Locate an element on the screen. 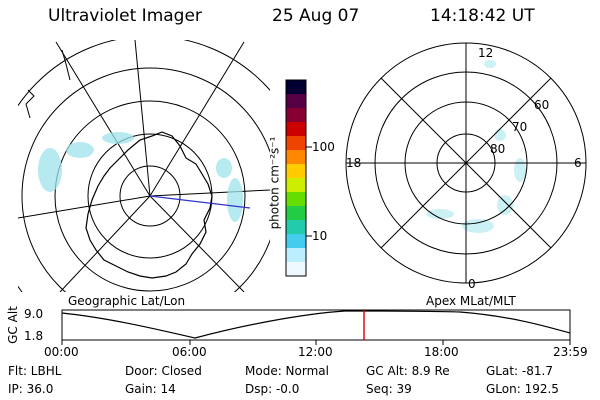  satellite-track is located at coordinates (200, 202).